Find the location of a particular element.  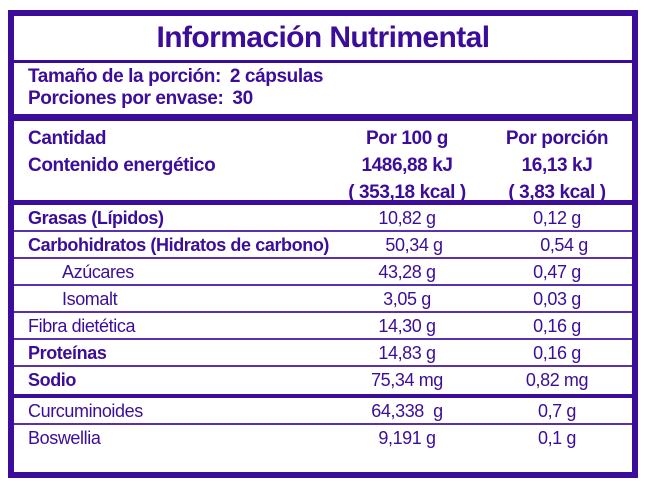

nutrient-per-portion: 0,47 g is located at coordinates (557, 272).